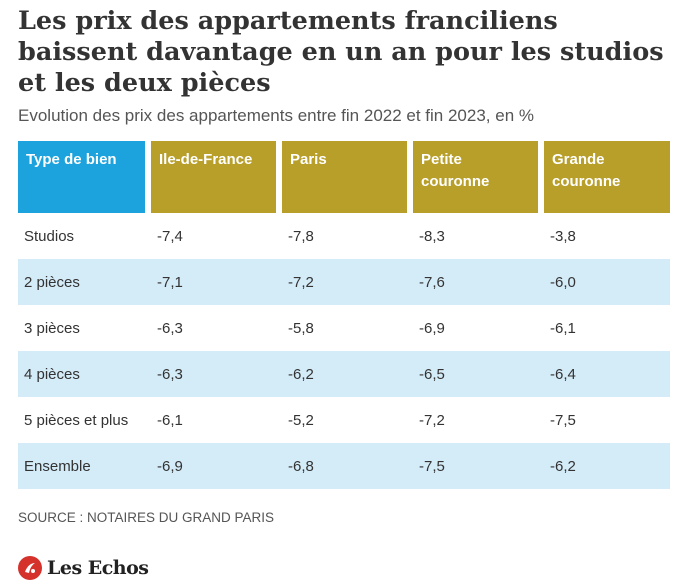  Describe the element at coordinates (84, 282) in the screenshot. I see `row-label: 2 pièces` at that location.